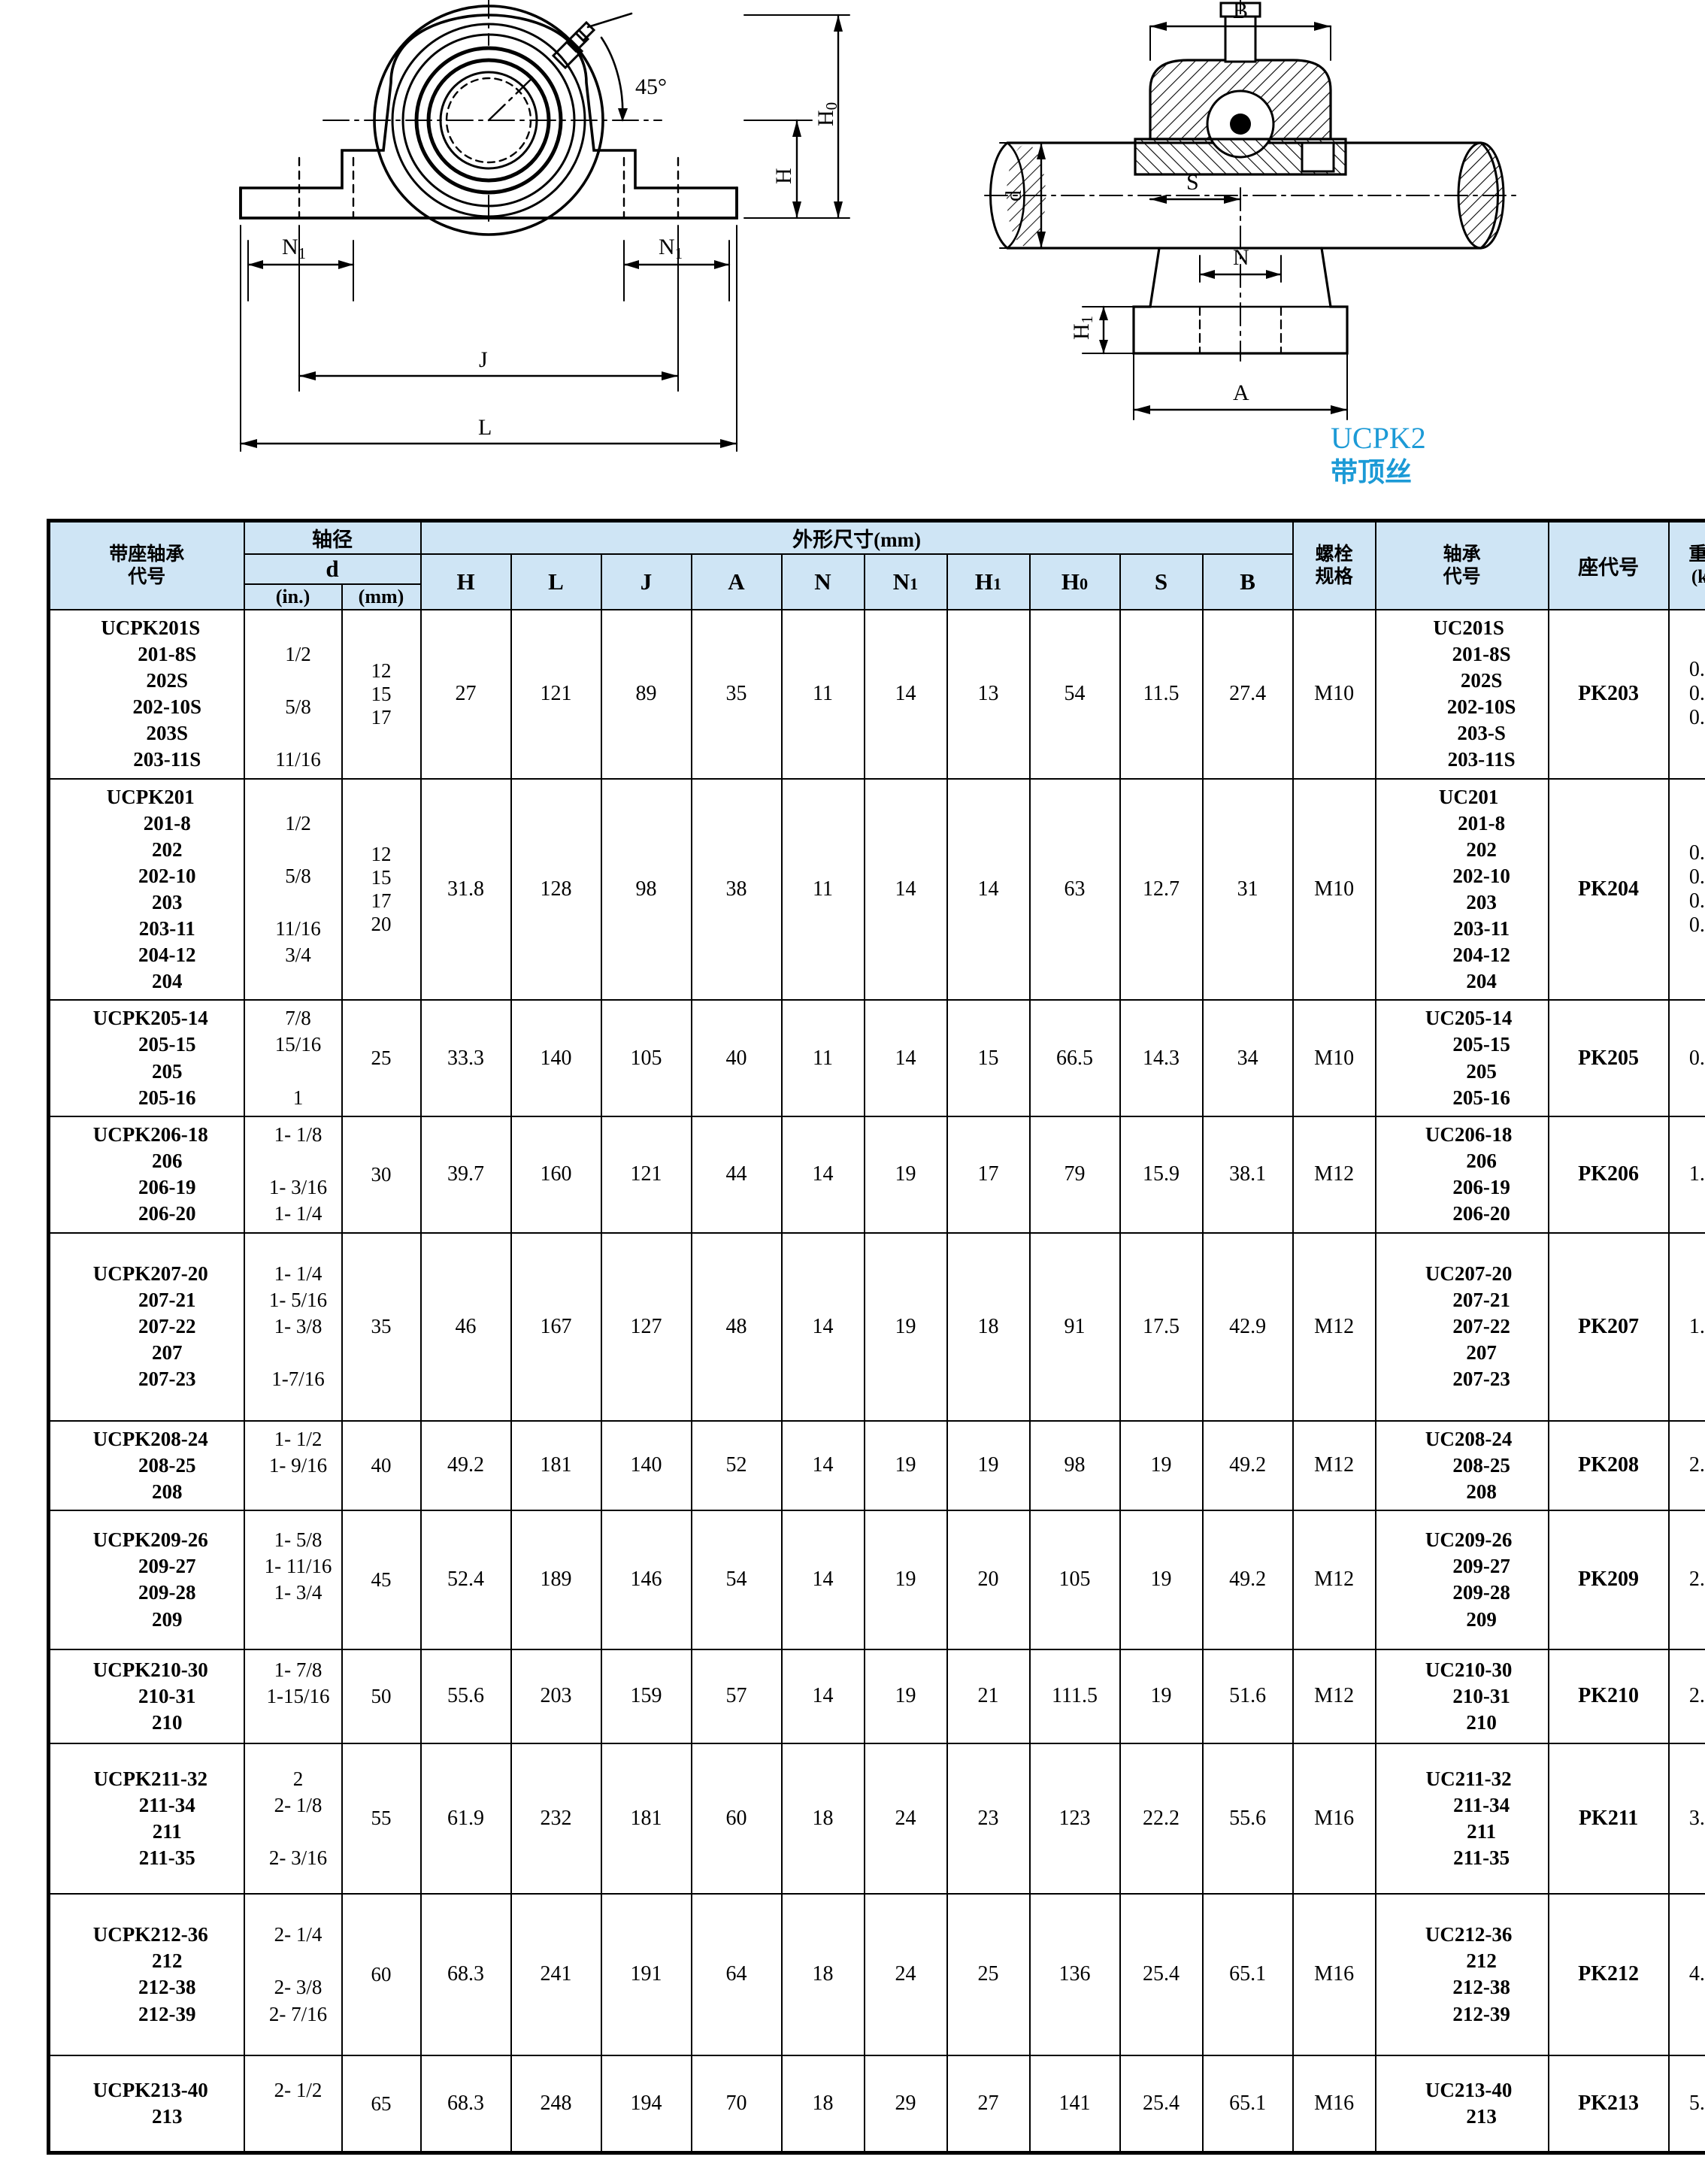  What do you see at coordinates (989, 1974) in the screenshot?
I see `cell-h1: 25` at bounding box center [989, 1974].